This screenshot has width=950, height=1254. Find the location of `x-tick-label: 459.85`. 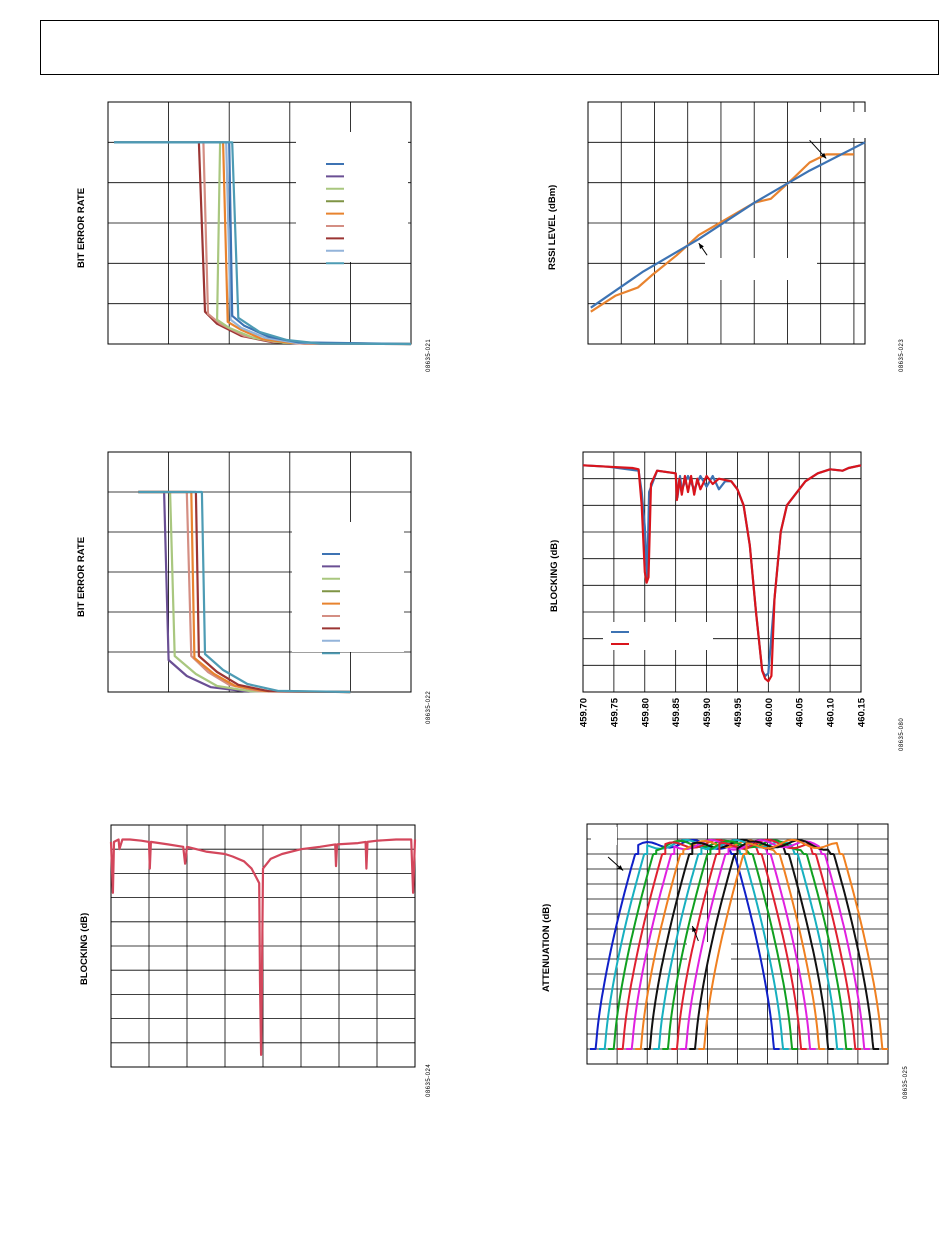

x-tick-label: 459.85 is located at coordinates (676, 712).